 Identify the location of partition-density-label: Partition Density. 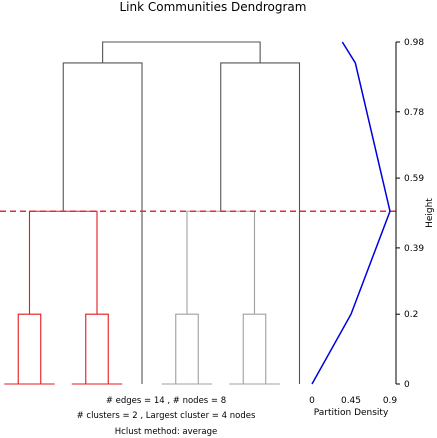
(351, 413).